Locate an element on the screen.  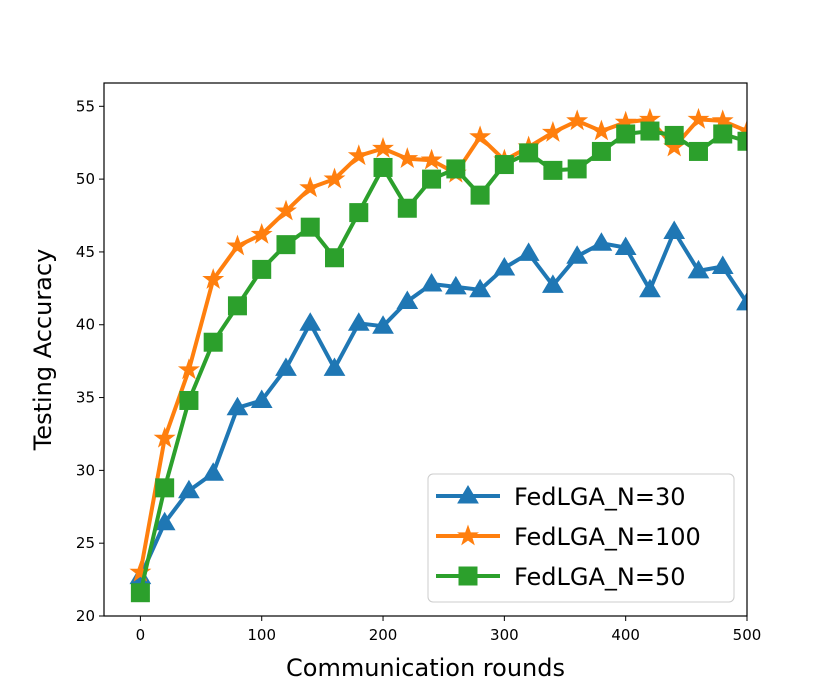
x-tick-label: 400 is located at coordinates (625, 635).